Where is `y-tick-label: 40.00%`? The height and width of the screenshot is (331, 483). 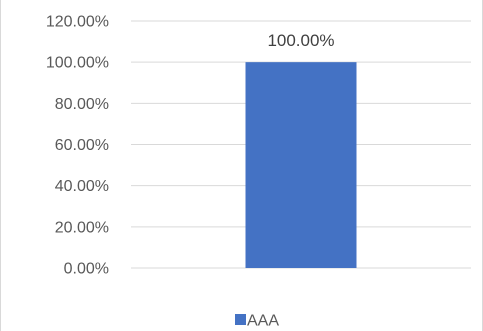
y-tick-label: 40.00% is located at coordinates (82, 186).